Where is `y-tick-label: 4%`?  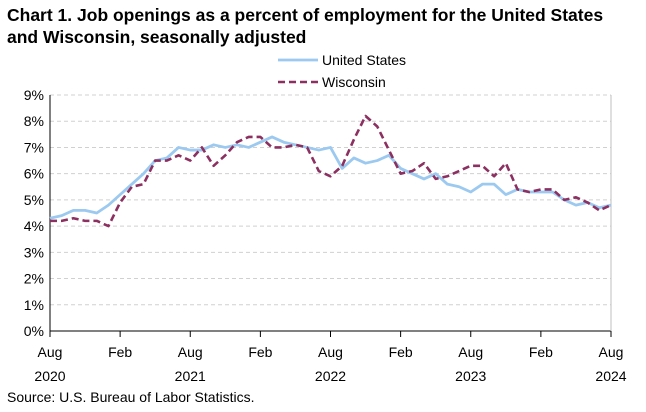 y-tick-label: 4% is located at coordinates (34, 226).